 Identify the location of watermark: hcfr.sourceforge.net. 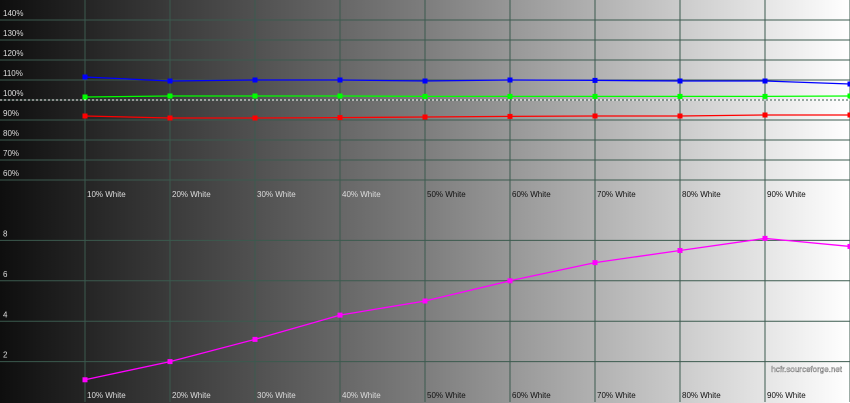
(806, 369).